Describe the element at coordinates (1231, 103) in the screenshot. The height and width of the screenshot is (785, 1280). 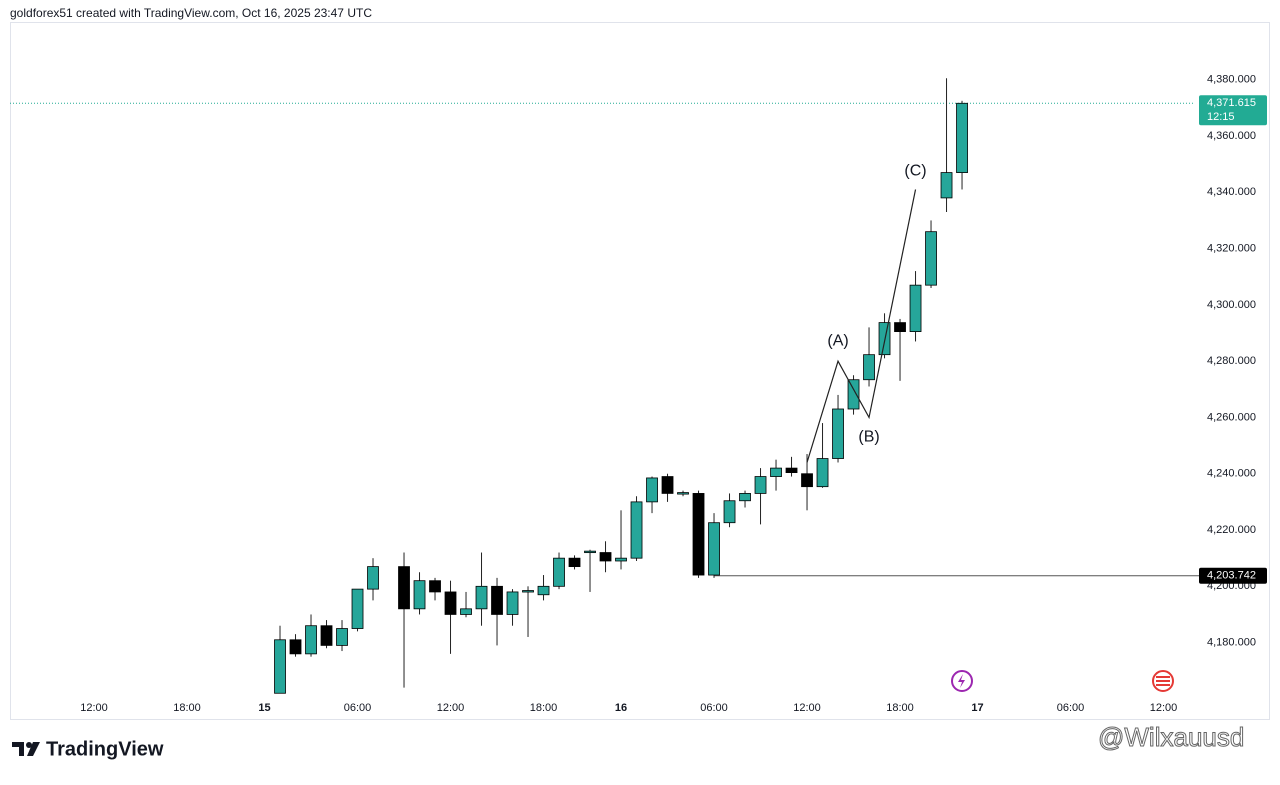
I see `last-price-label: 4,371.615` at that location.